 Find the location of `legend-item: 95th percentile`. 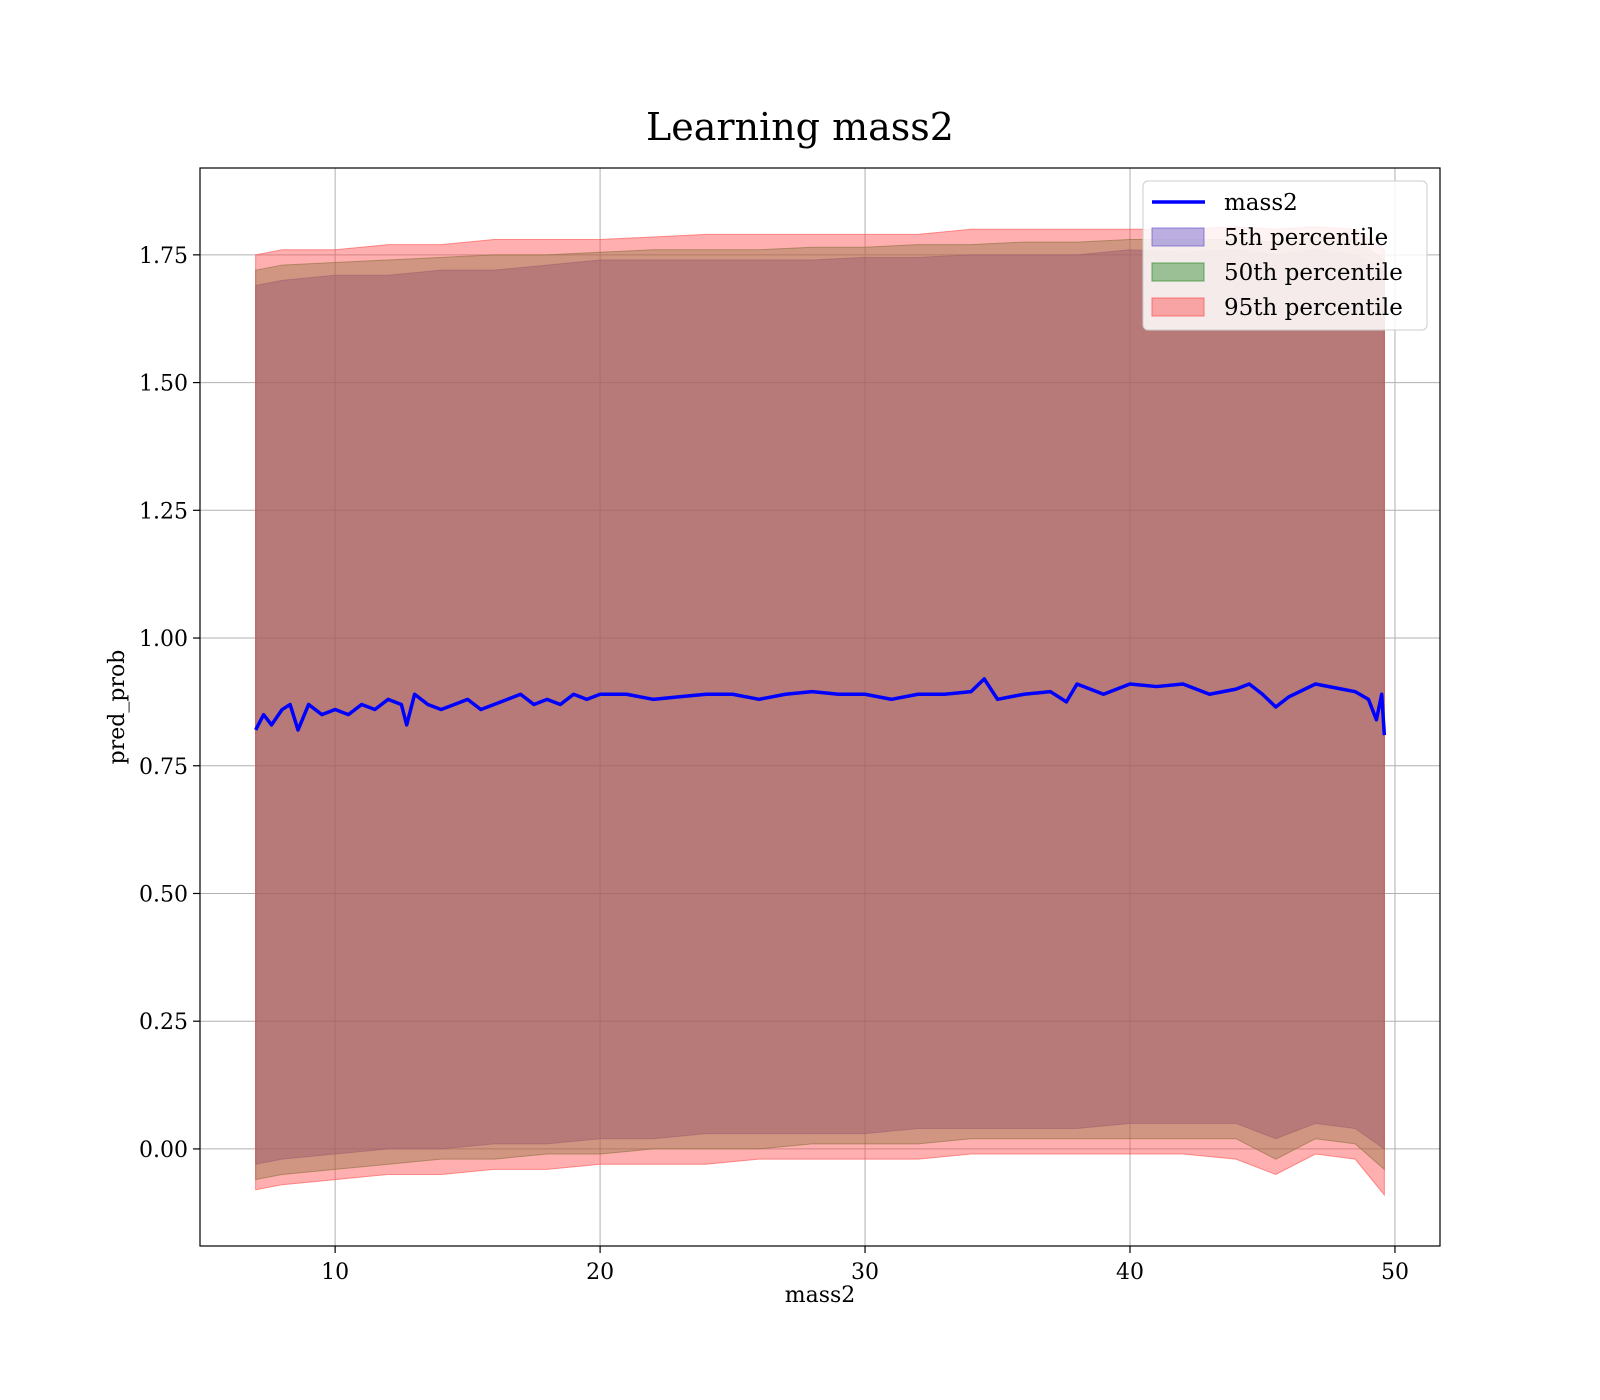

legend-item: 95th percentile is located at coordinates (1277, 308).